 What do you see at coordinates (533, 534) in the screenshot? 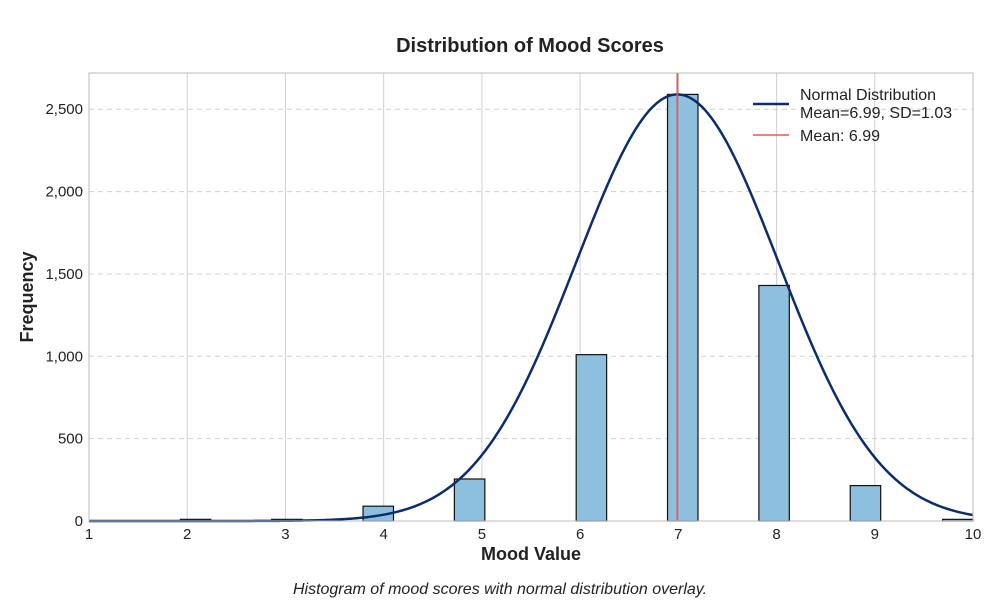
I see `x-axis-ticks: 1 2 3 4 5 6 7 8 9 10` at bounding box center [533, 534].